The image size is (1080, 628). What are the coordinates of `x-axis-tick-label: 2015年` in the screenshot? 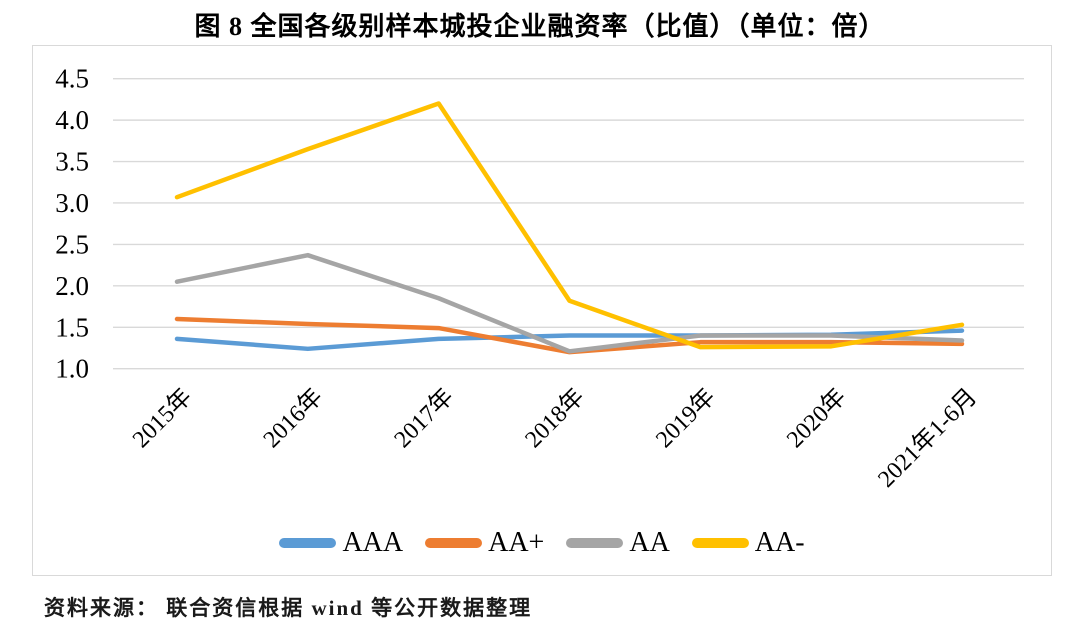 It's located at (162, 418).